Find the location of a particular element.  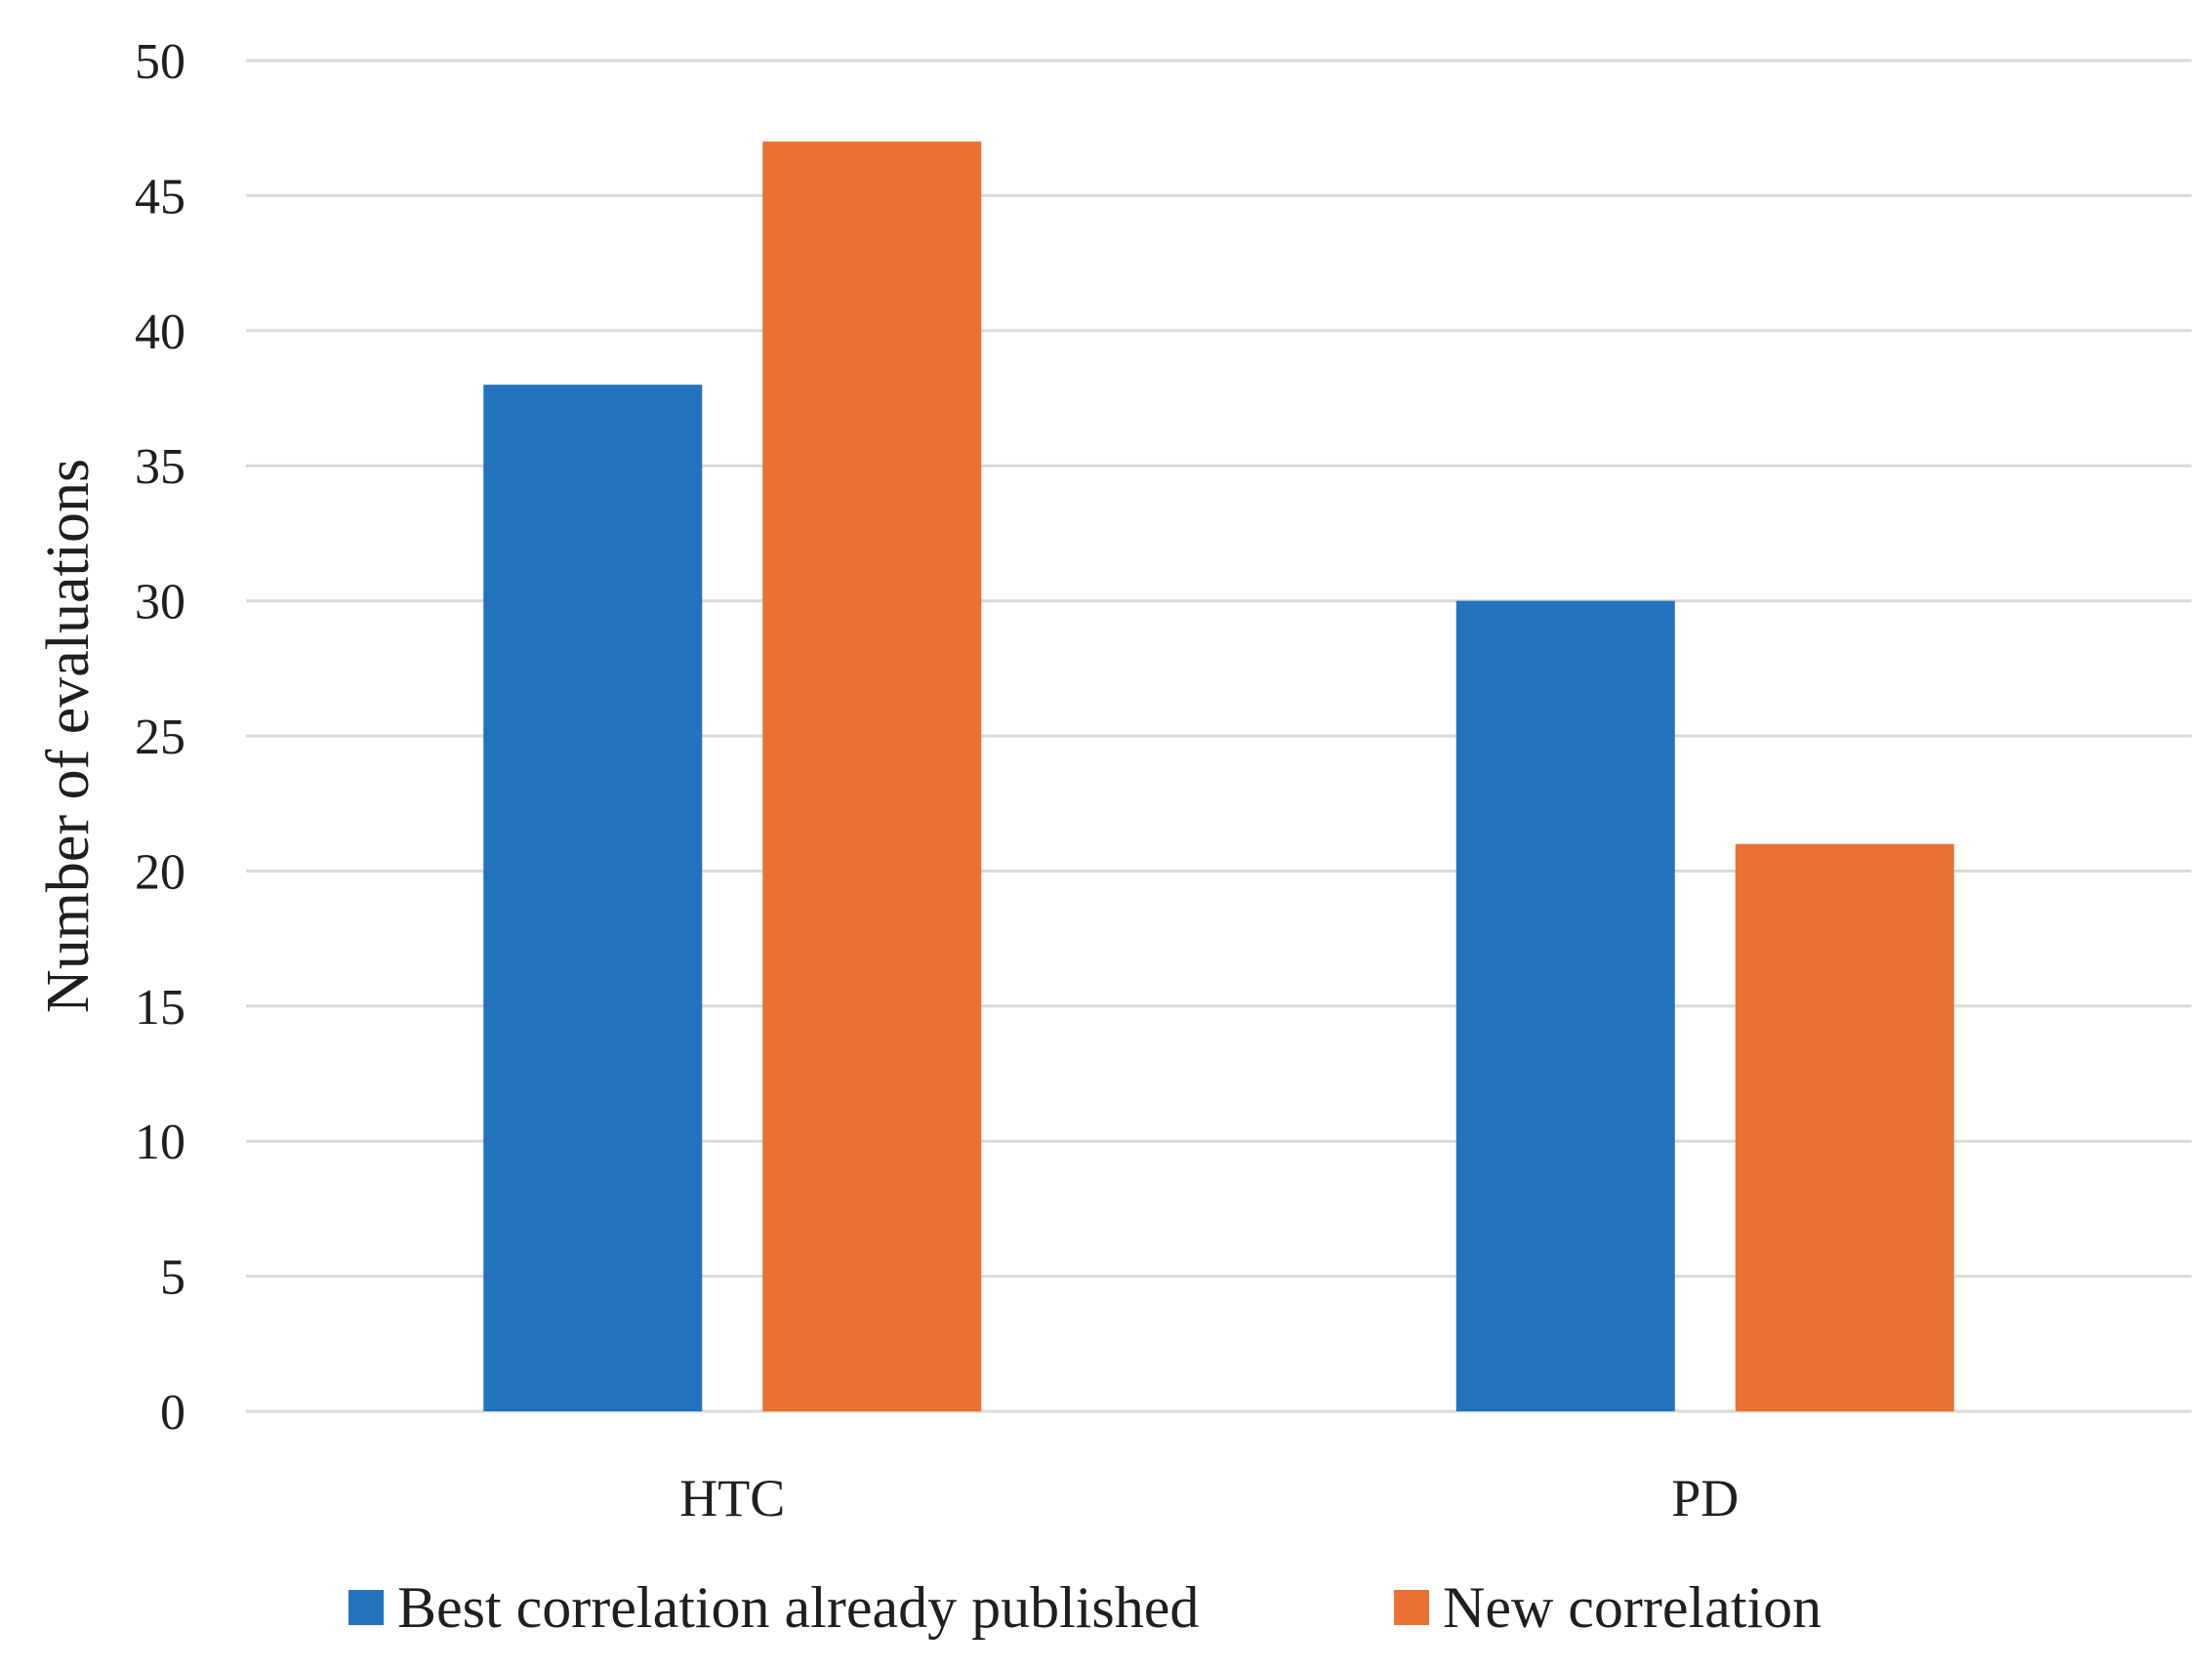

y-tick-label: 35 is located at coordinates (160, 467).